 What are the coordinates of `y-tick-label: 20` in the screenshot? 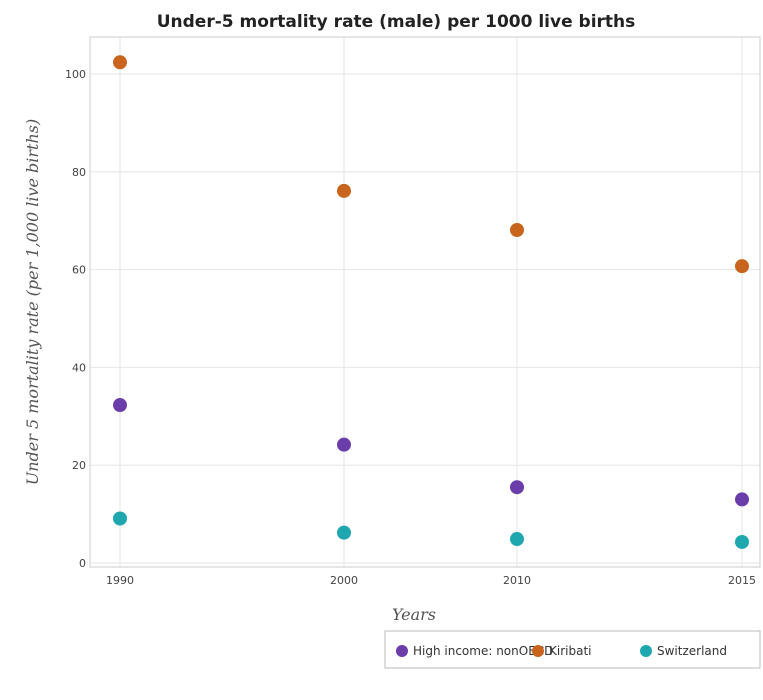 It's located at (79, 465).